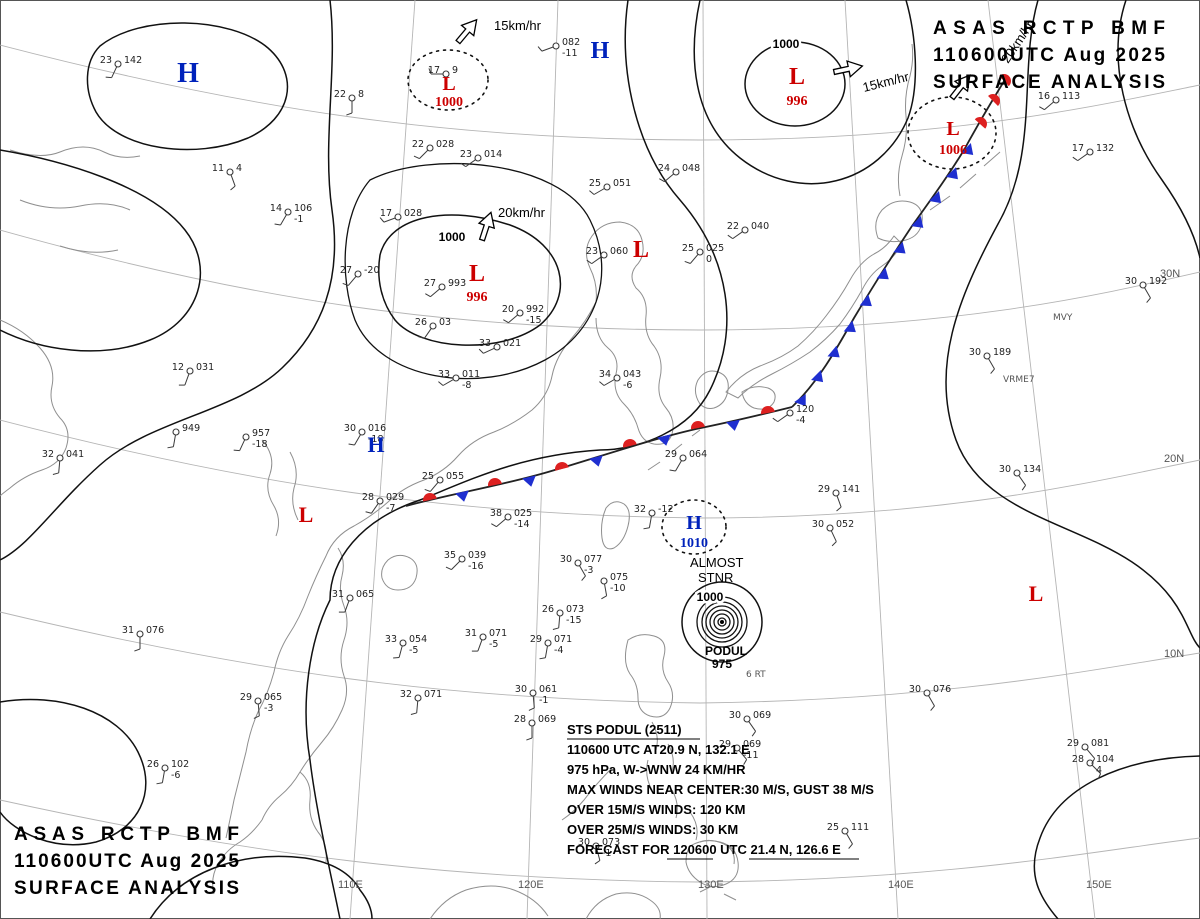  What do you see at coordinates (845, 524) in the screenshot?
I see `station-pressure: 052` at bounding box center [845, 524].